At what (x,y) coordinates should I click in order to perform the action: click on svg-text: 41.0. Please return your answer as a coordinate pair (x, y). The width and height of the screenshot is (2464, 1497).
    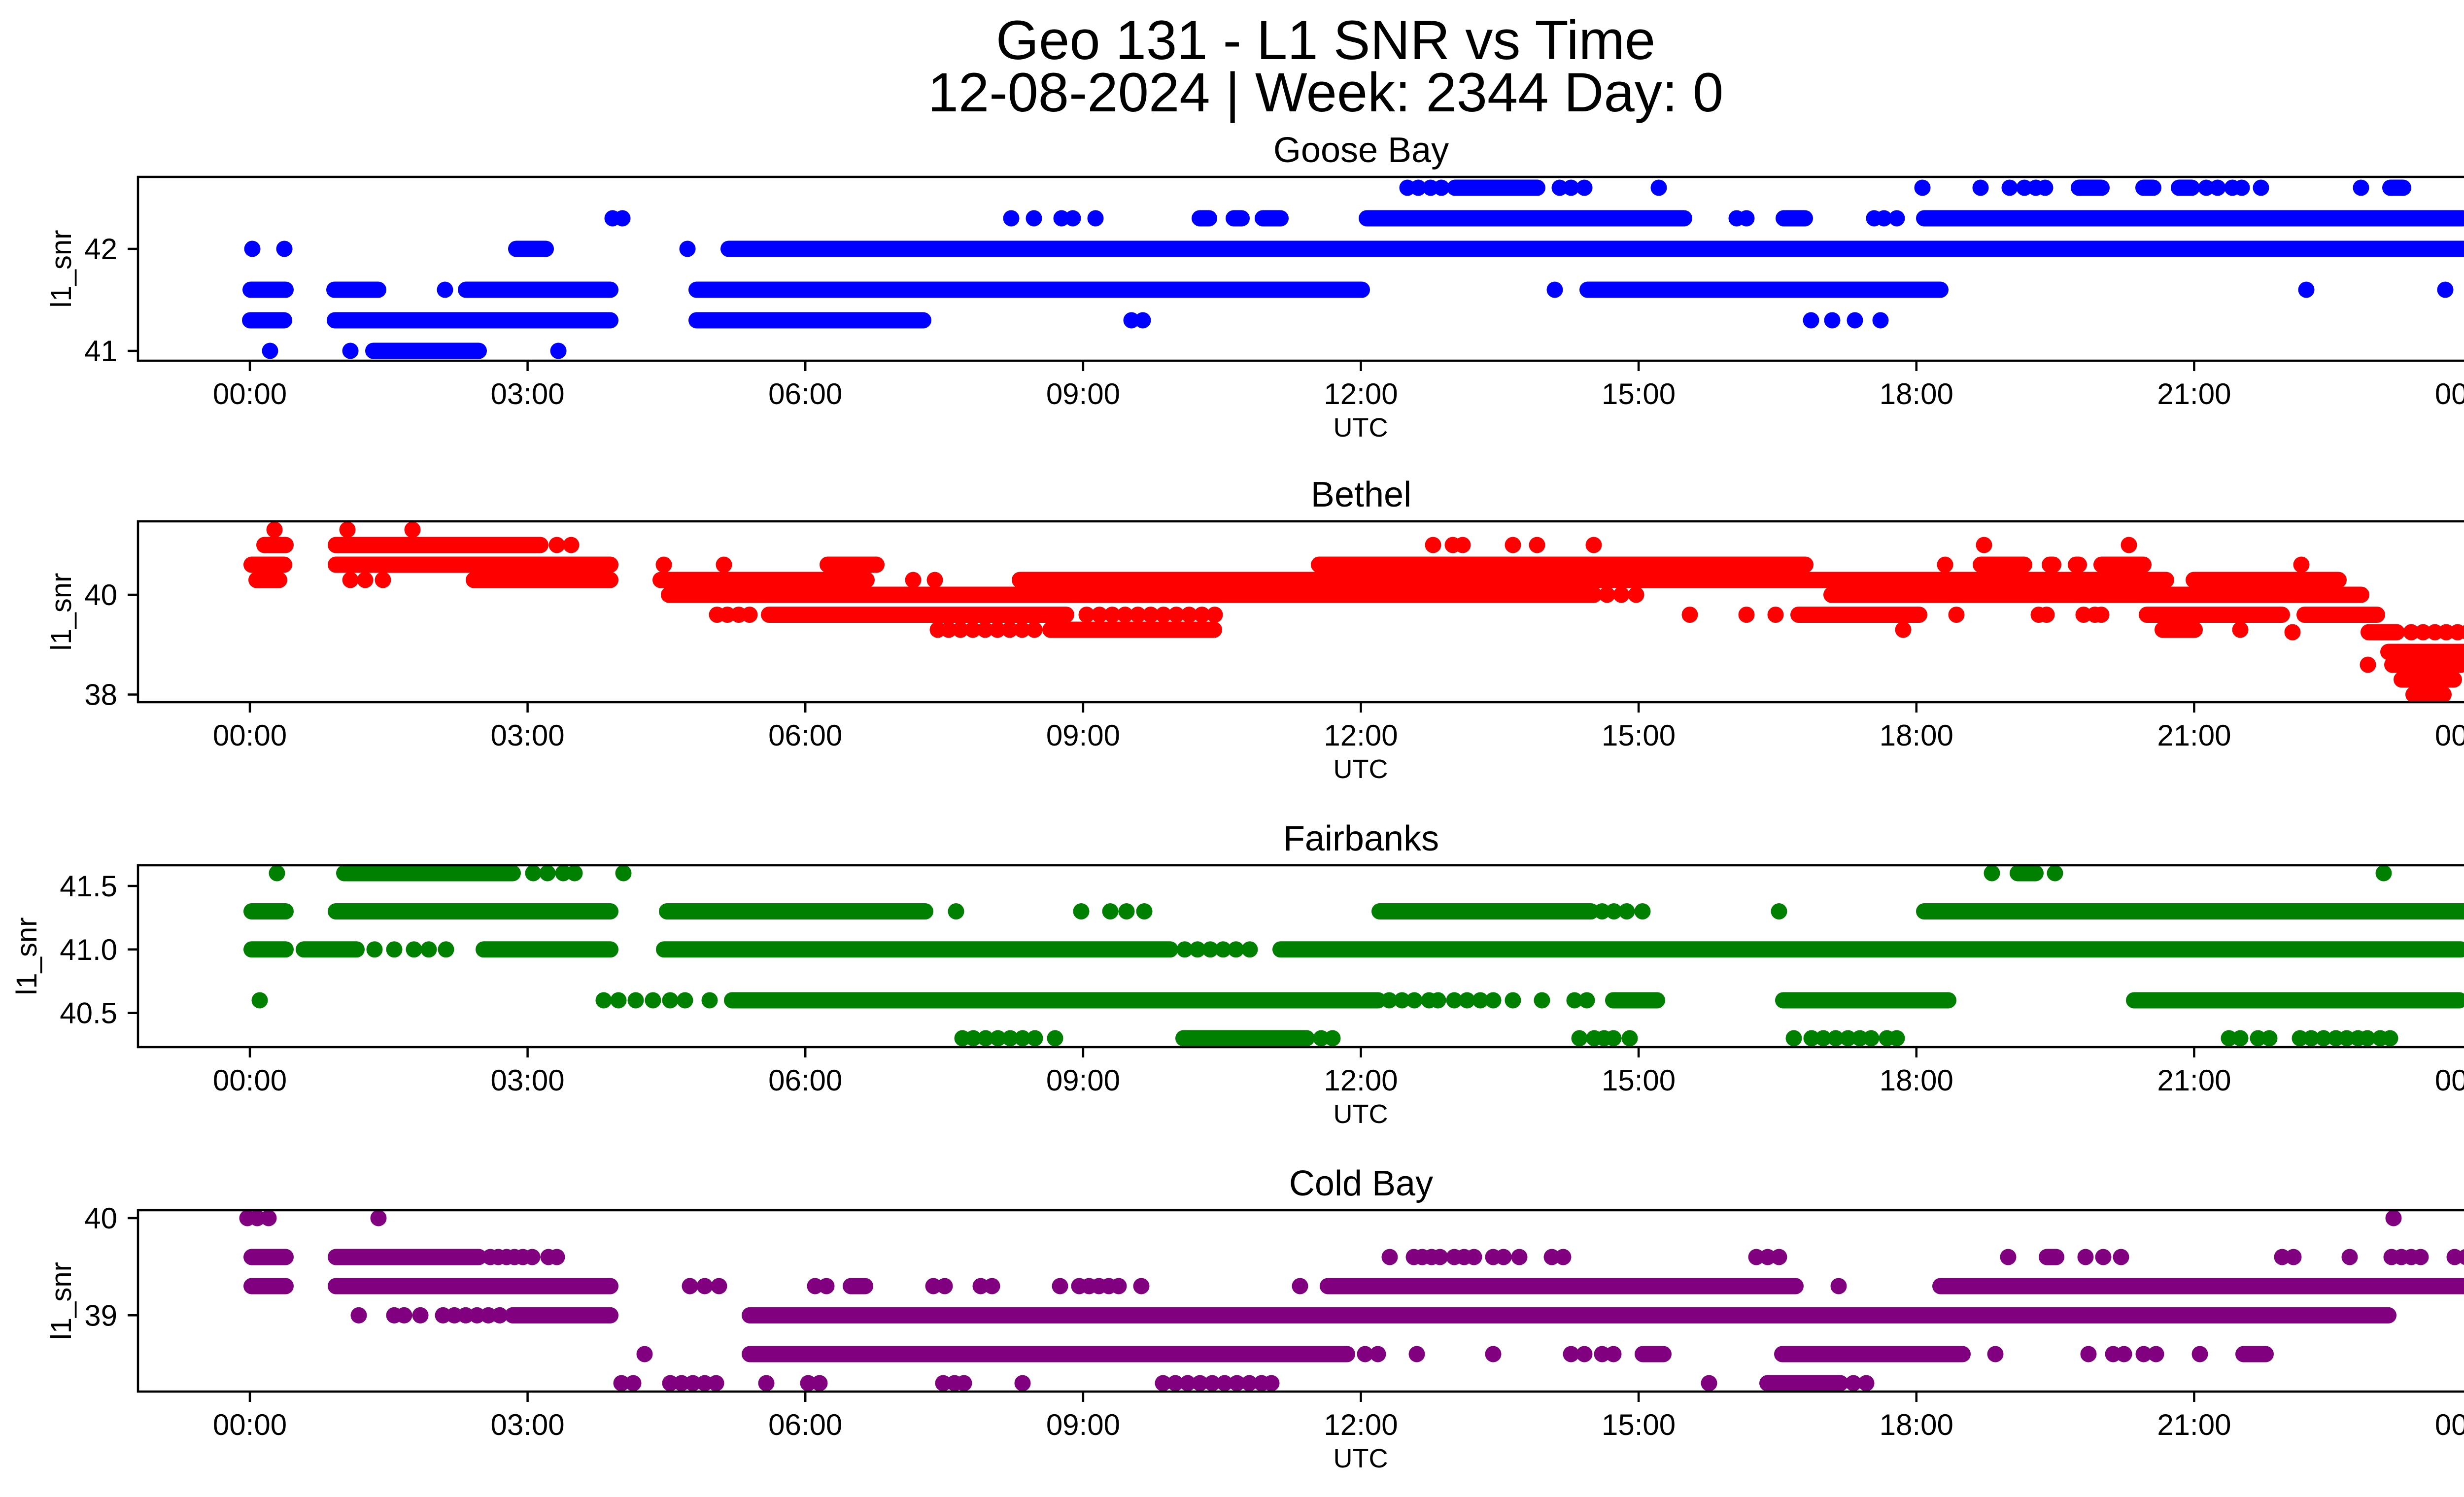
    Looking at the image, I should click on (88, 949).